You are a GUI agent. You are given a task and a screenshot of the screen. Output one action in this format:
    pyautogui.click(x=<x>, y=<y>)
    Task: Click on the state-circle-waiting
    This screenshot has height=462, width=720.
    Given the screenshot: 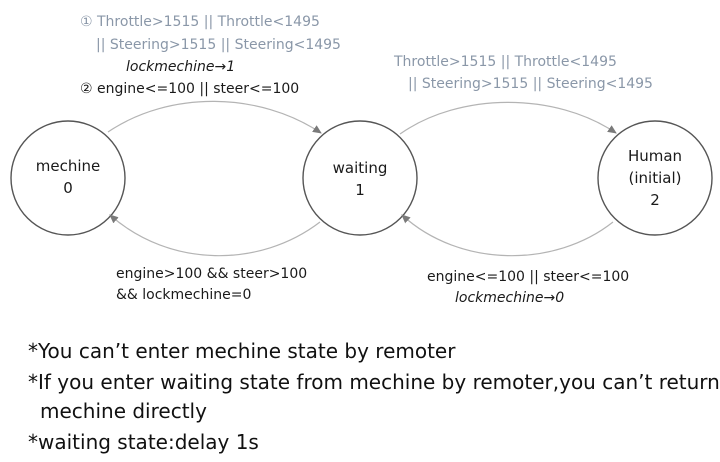 What is the action you would take?
    pyautogui.click(x=360, y=178)
    